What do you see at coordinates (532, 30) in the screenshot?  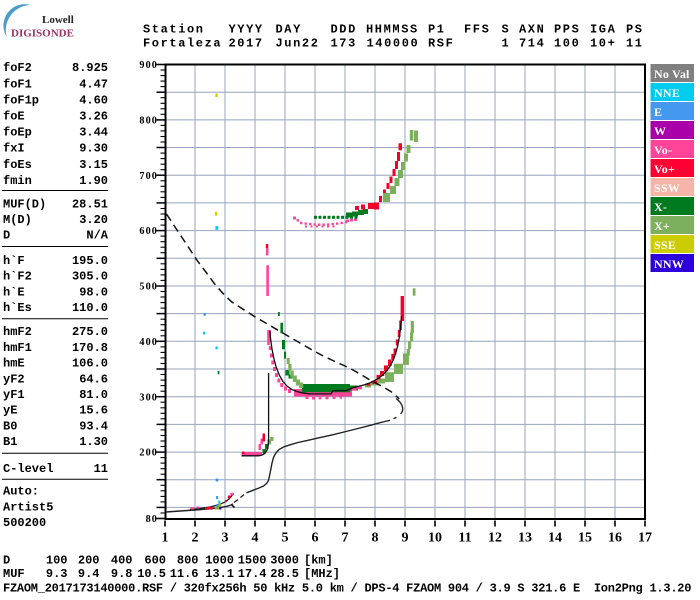 I see `svg-text: AXN` at bounding box center [532, 30].